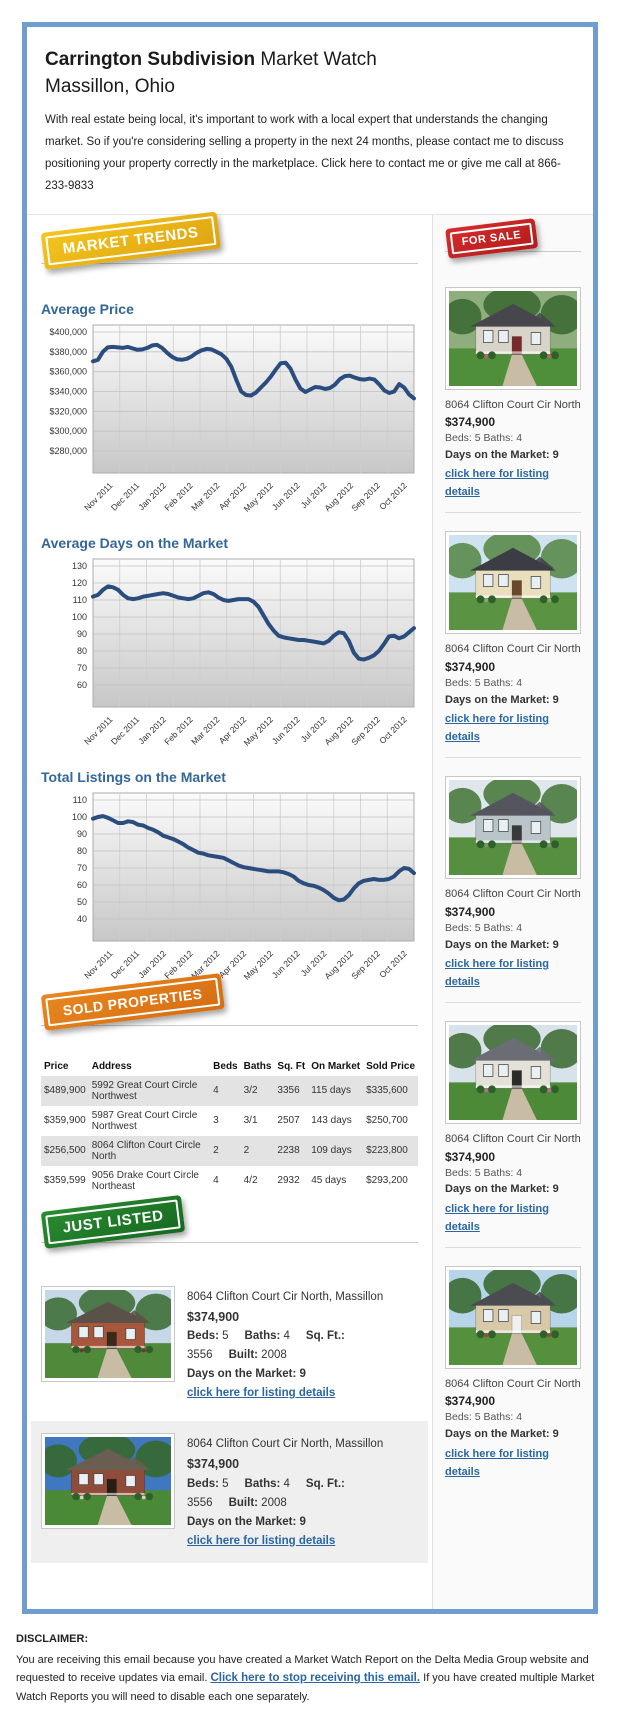  Describe the element at coordinates (82, 868) in the screenshot. I see `svg-text: 70` at that location.